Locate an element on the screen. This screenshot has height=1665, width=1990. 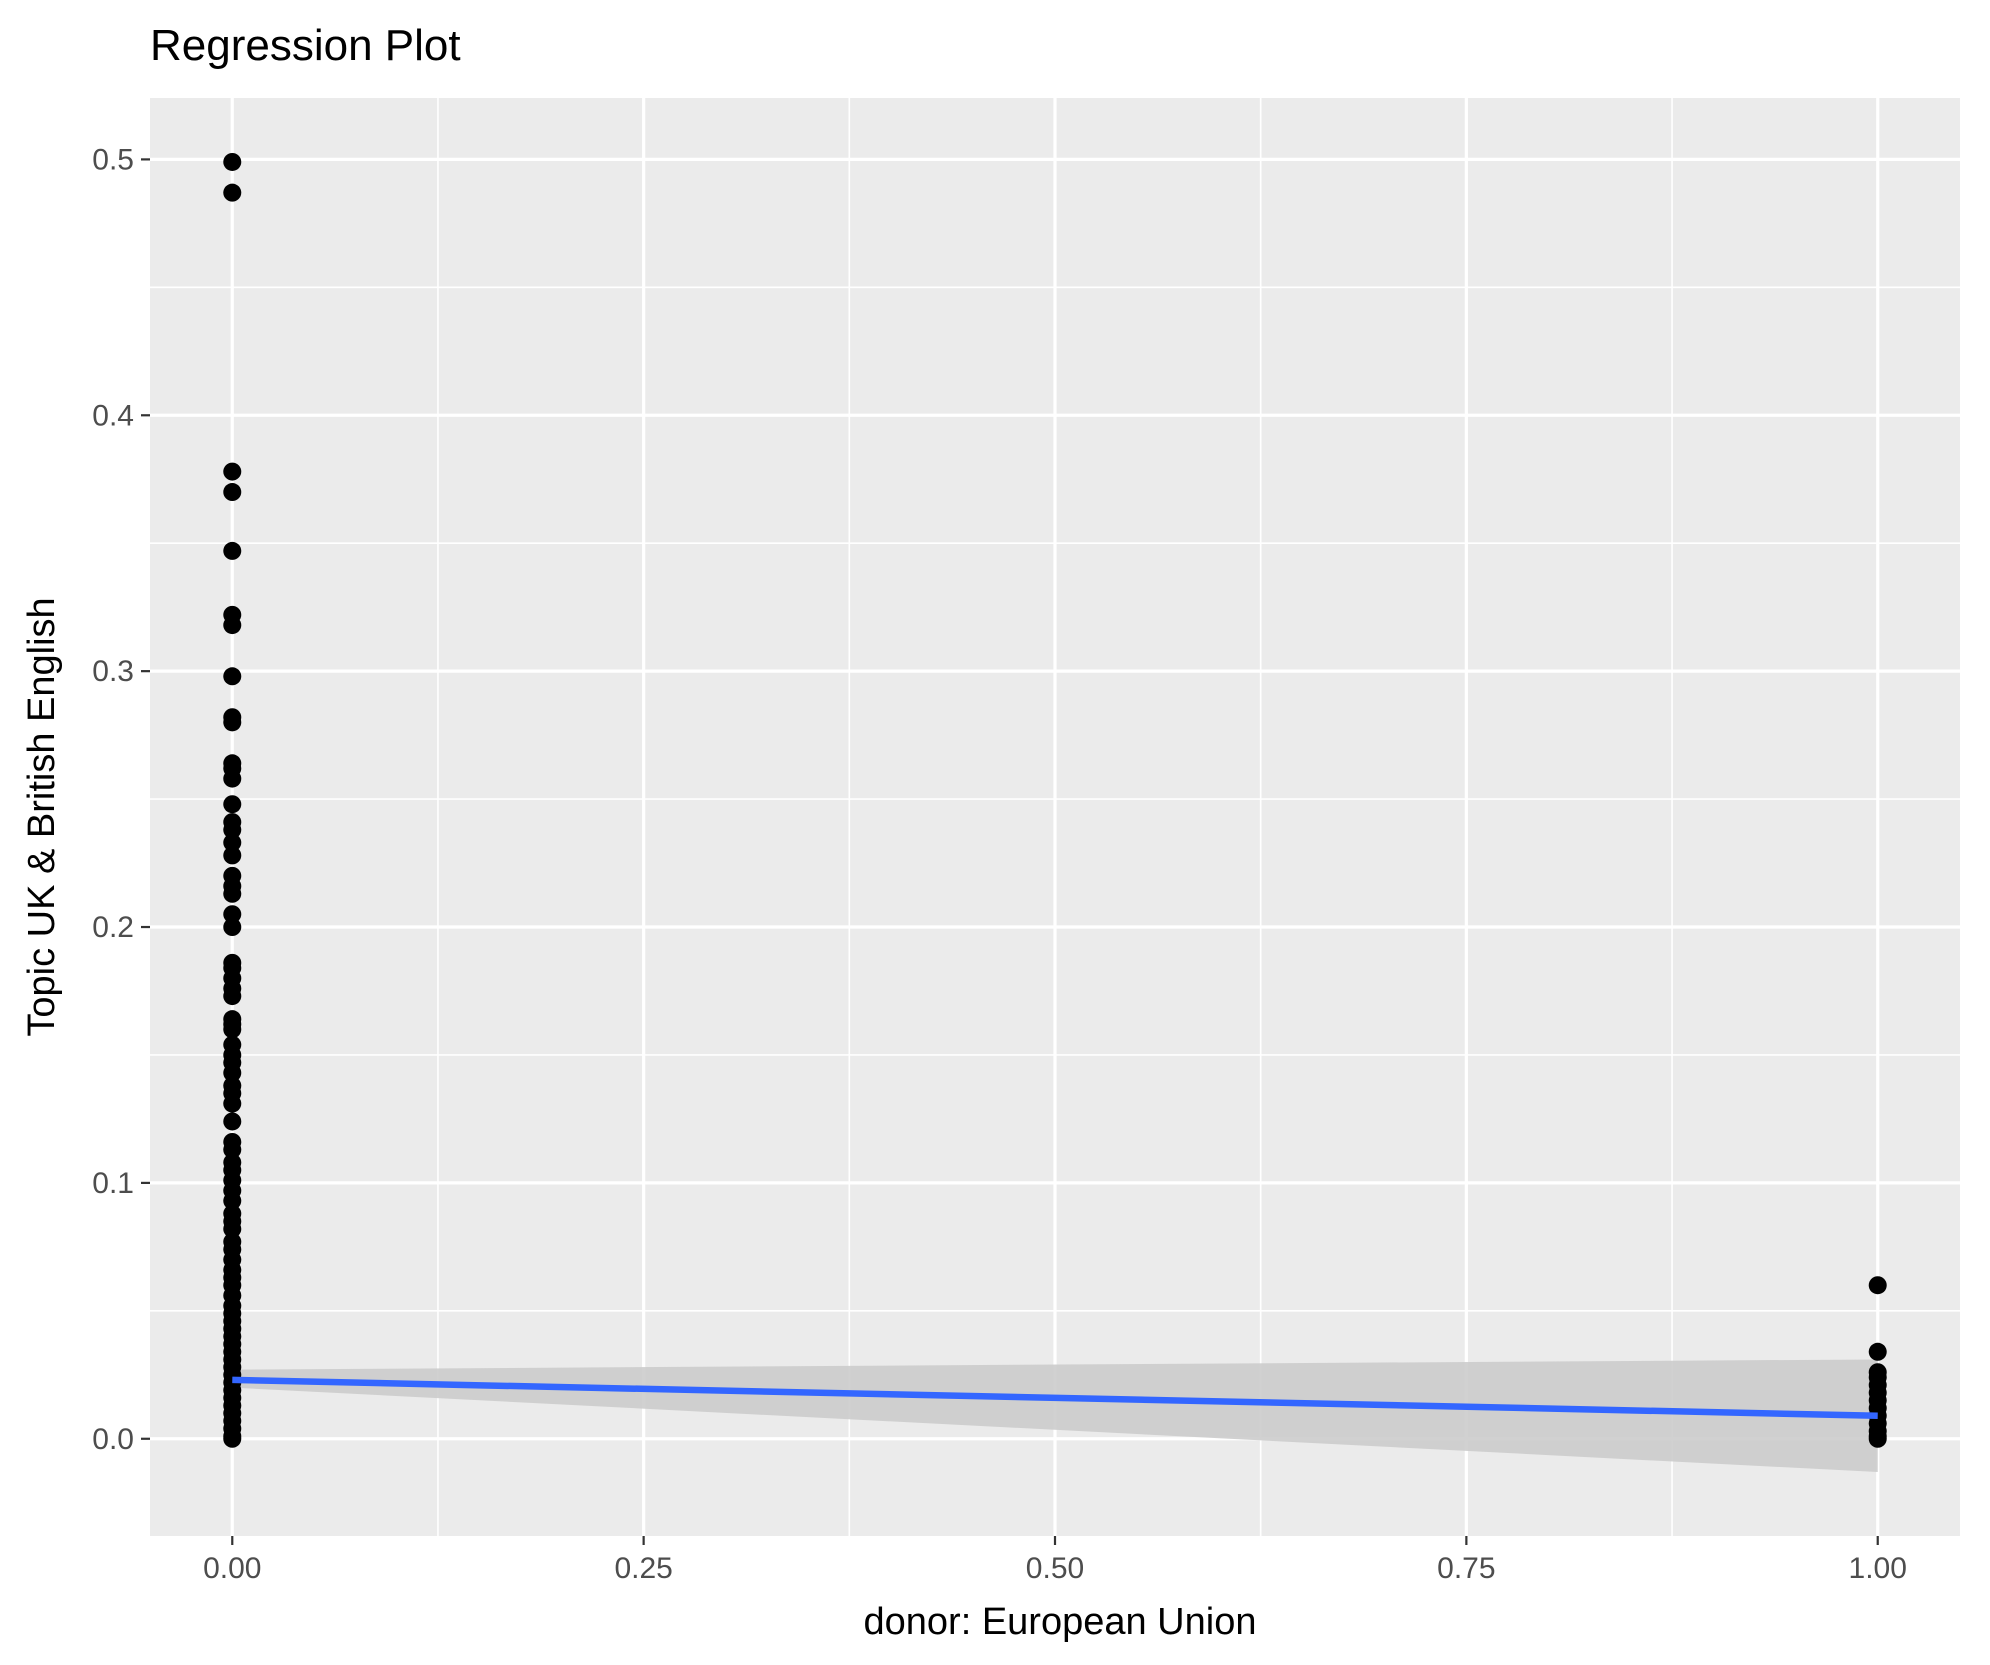
x-tick-label: 0.75 is located at coordinates (1466, 1568).